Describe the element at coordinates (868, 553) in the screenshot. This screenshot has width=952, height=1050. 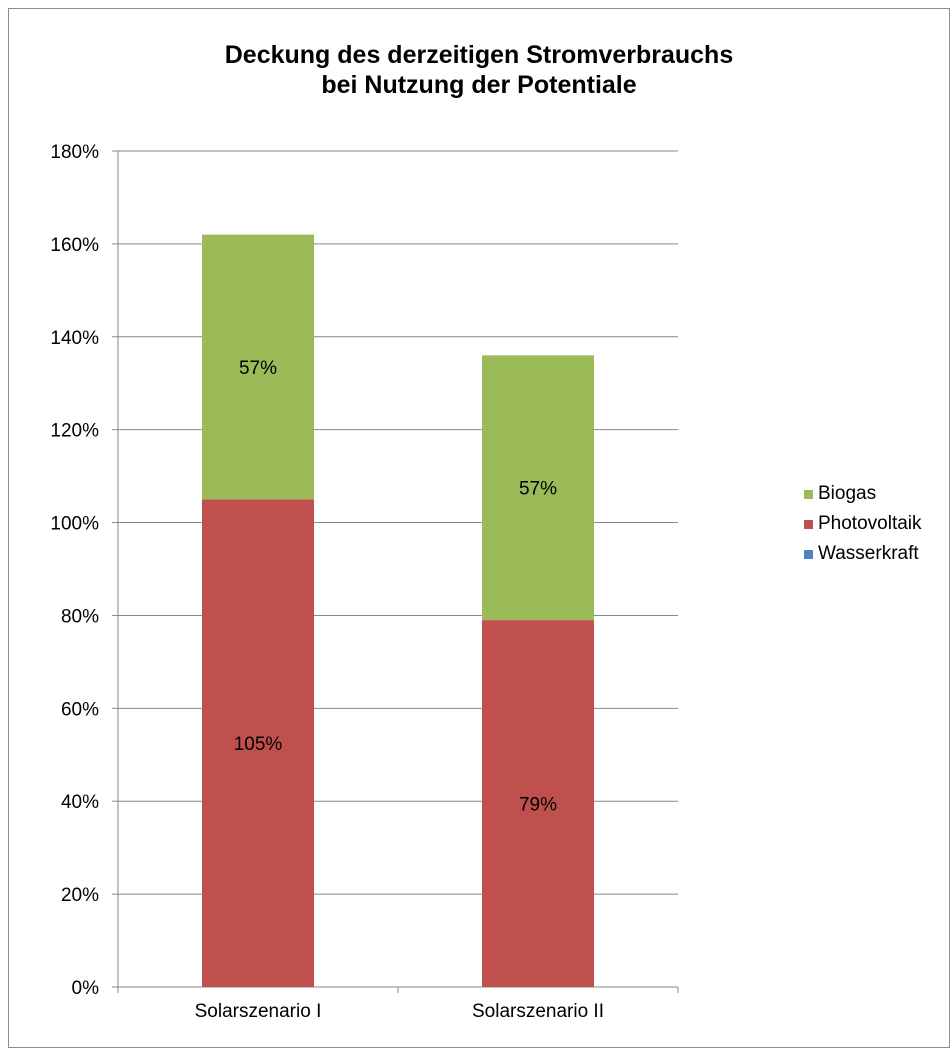
I see `legend-label-wasserkraft: Wasserkraft` at that location.